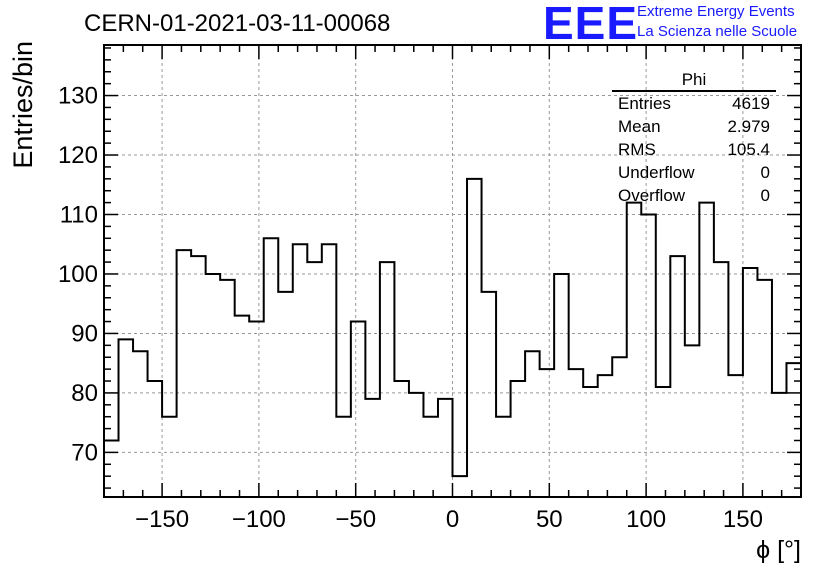 This screenshot has height=572, width=836. I want to click on y-tick-label: 90, so click(84, 333).